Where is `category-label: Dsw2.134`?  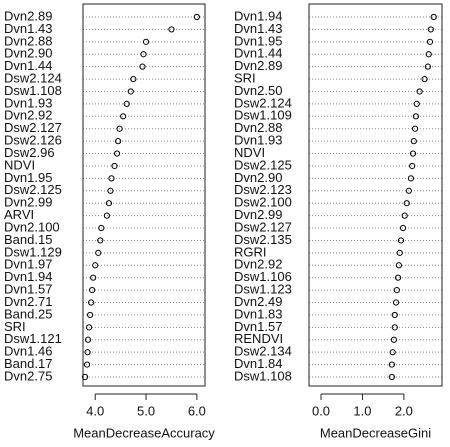
category-label: Dsw2.134 is located at coordinates (263, 351).